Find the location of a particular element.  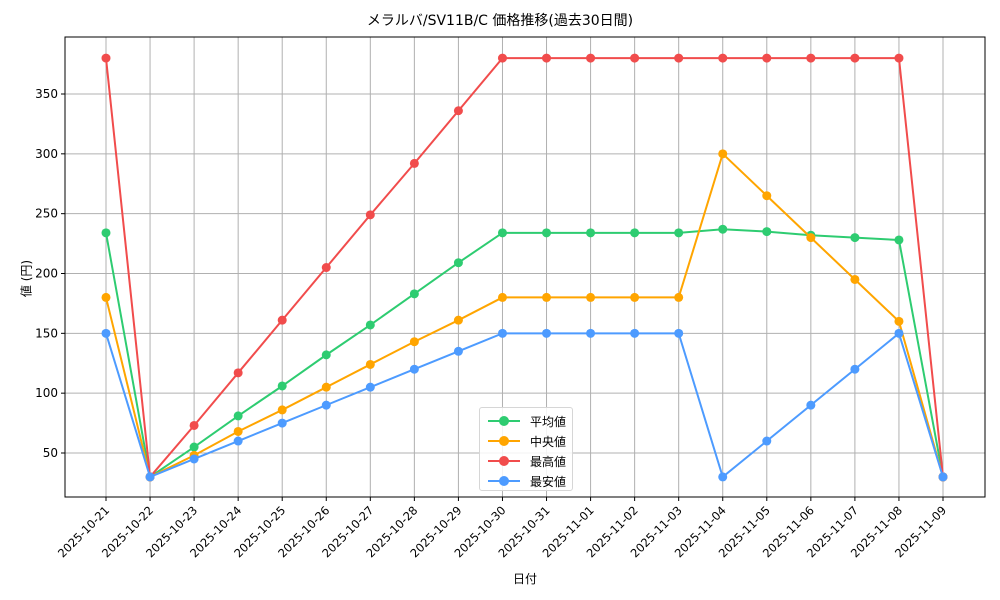

chart-legend: 平均値中央値最高値最安値 is located at coordinates (526, 449).